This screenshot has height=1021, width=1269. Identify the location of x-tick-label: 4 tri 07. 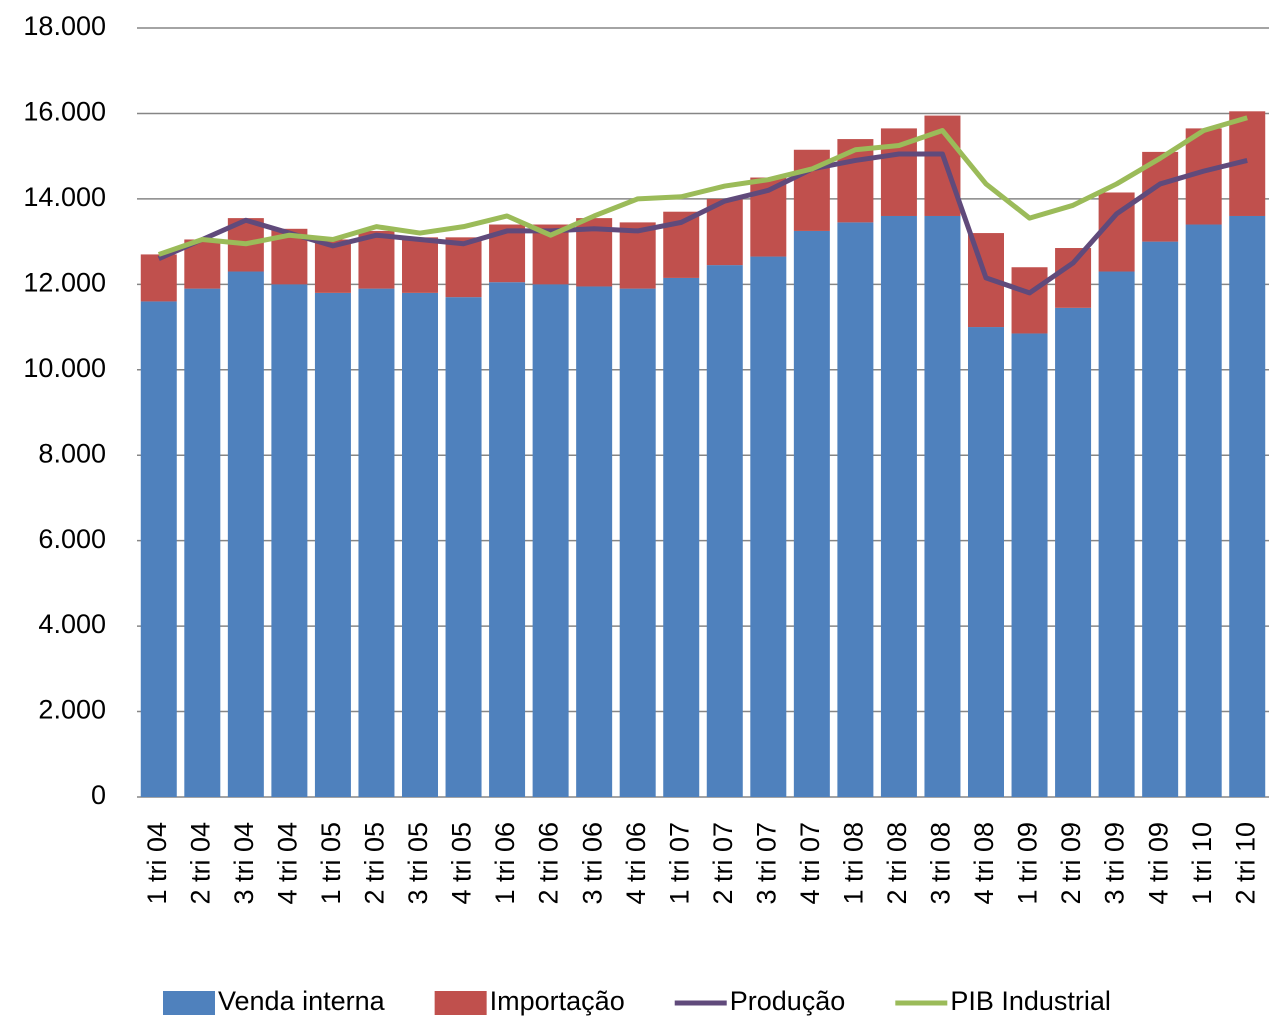
(810, 863).